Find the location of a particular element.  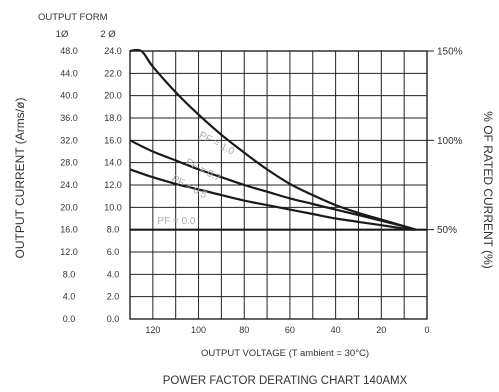

y-tick-label-2ph: 14.0 is located at coordinates (113, 163).